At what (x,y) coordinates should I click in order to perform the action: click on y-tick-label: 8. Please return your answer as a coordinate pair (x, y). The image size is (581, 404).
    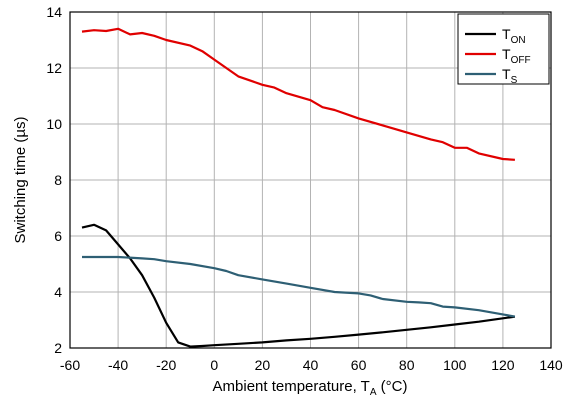
    Looking at the image, I should click on (58, 180).